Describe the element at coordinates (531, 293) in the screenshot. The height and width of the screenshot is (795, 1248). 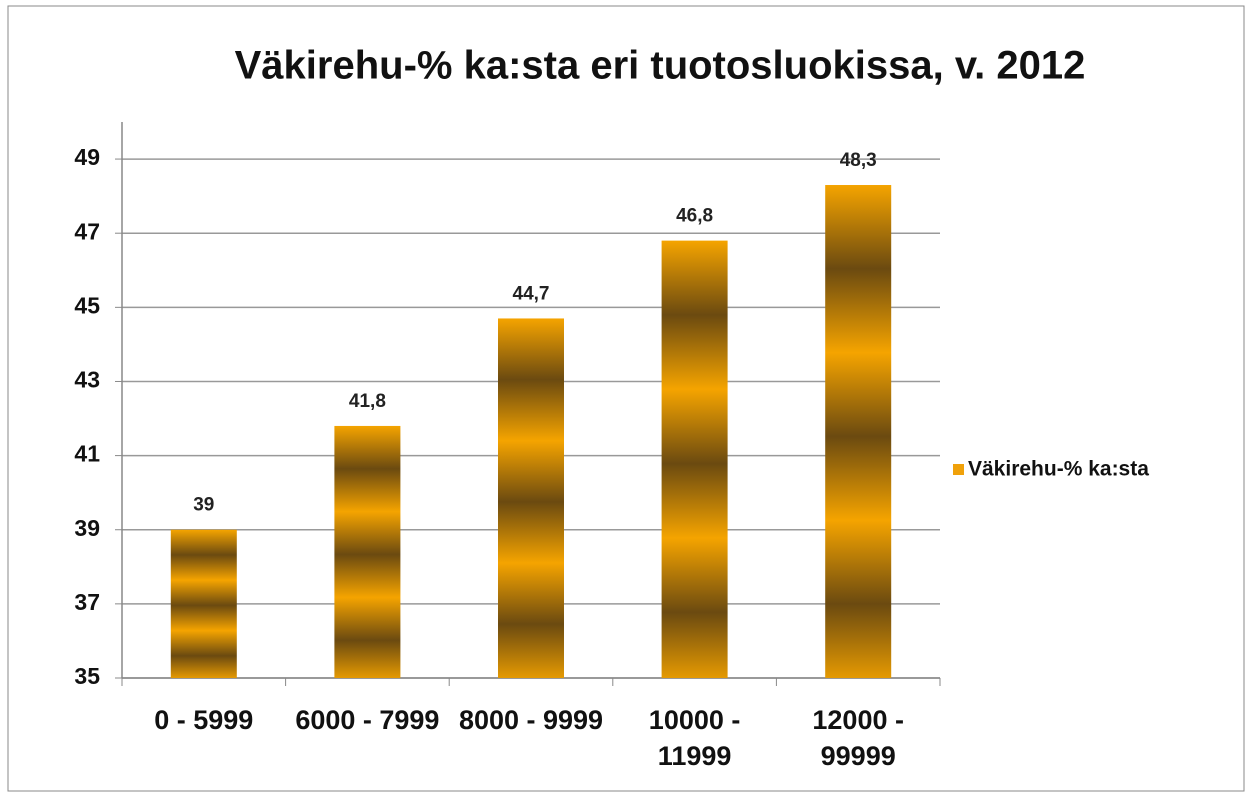
I see `value-label: 44,7` at that location.